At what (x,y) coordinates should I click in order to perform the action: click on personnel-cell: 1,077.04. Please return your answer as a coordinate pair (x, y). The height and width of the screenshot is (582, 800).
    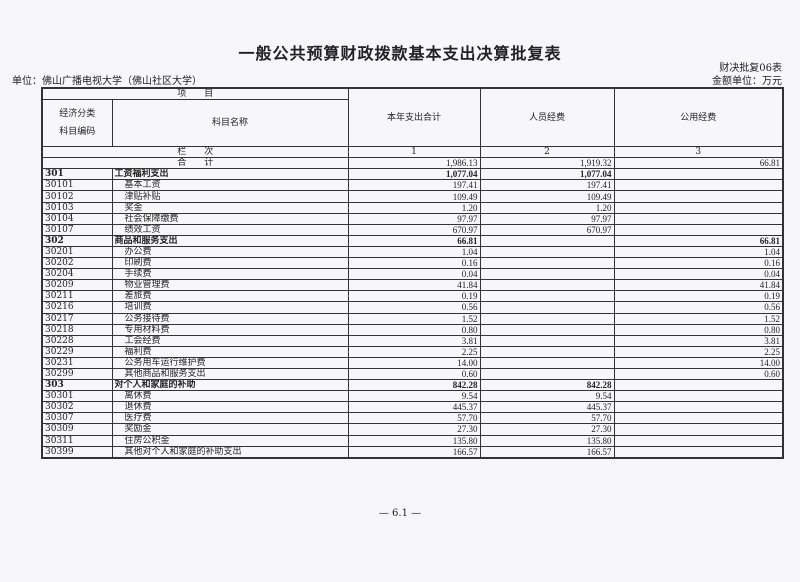
    Looking at the image, I should click on (547, 174).